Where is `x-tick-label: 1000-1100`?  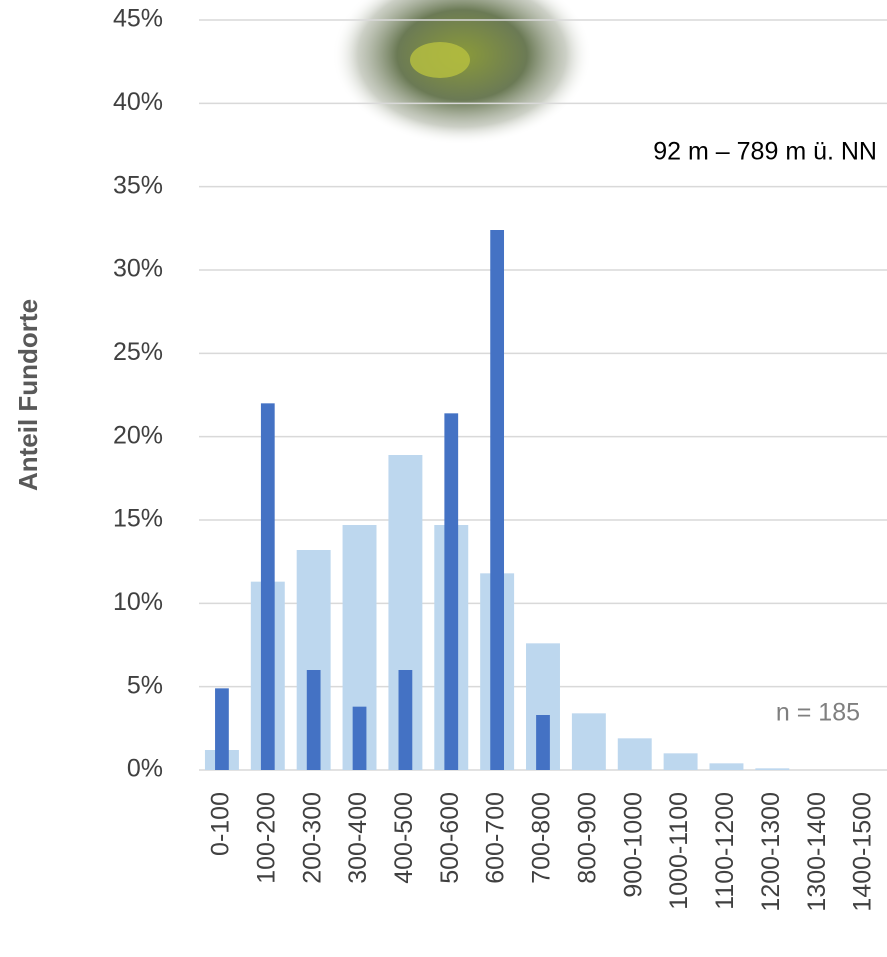
x-tick-label: 1000-1100 is located at coordinates (679, 851).